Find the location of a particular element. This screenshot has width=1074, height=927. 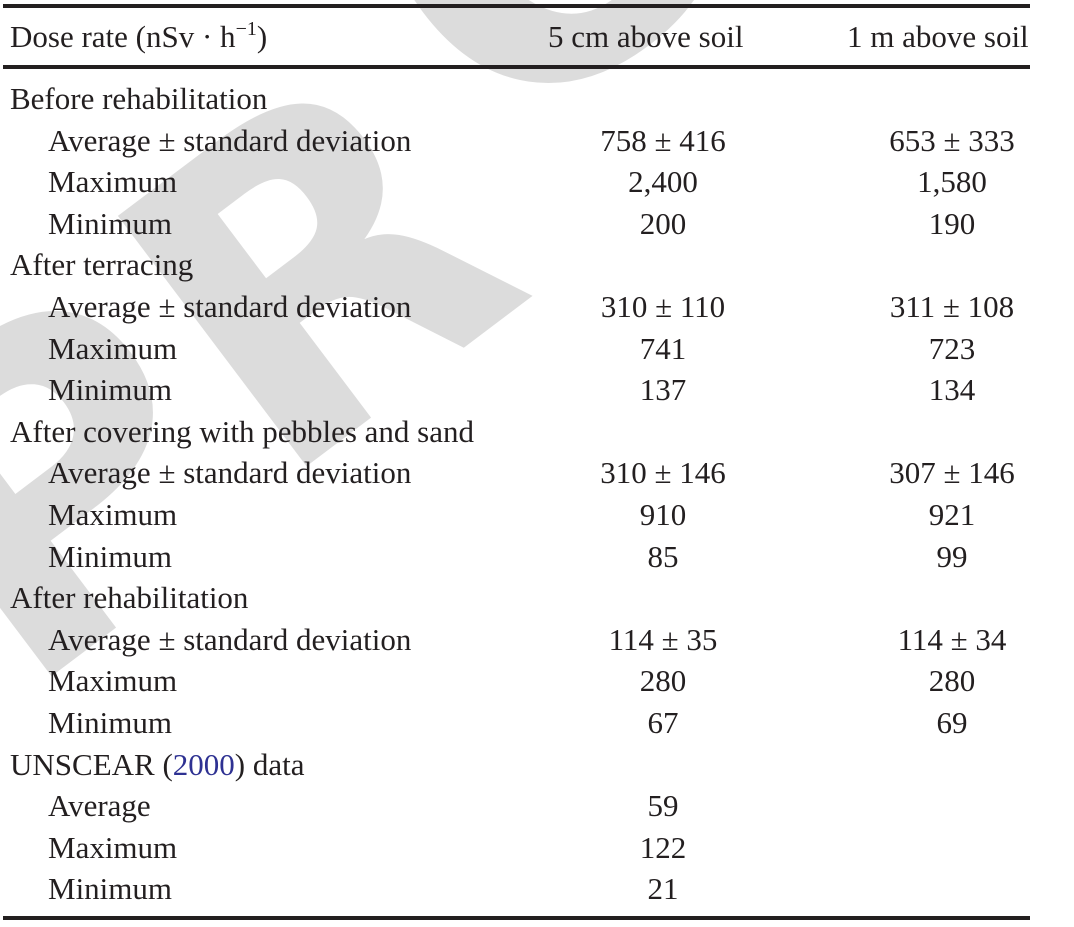

header-5cm-above-soil: 5 cm above soil is located at coordinates (646, 36).